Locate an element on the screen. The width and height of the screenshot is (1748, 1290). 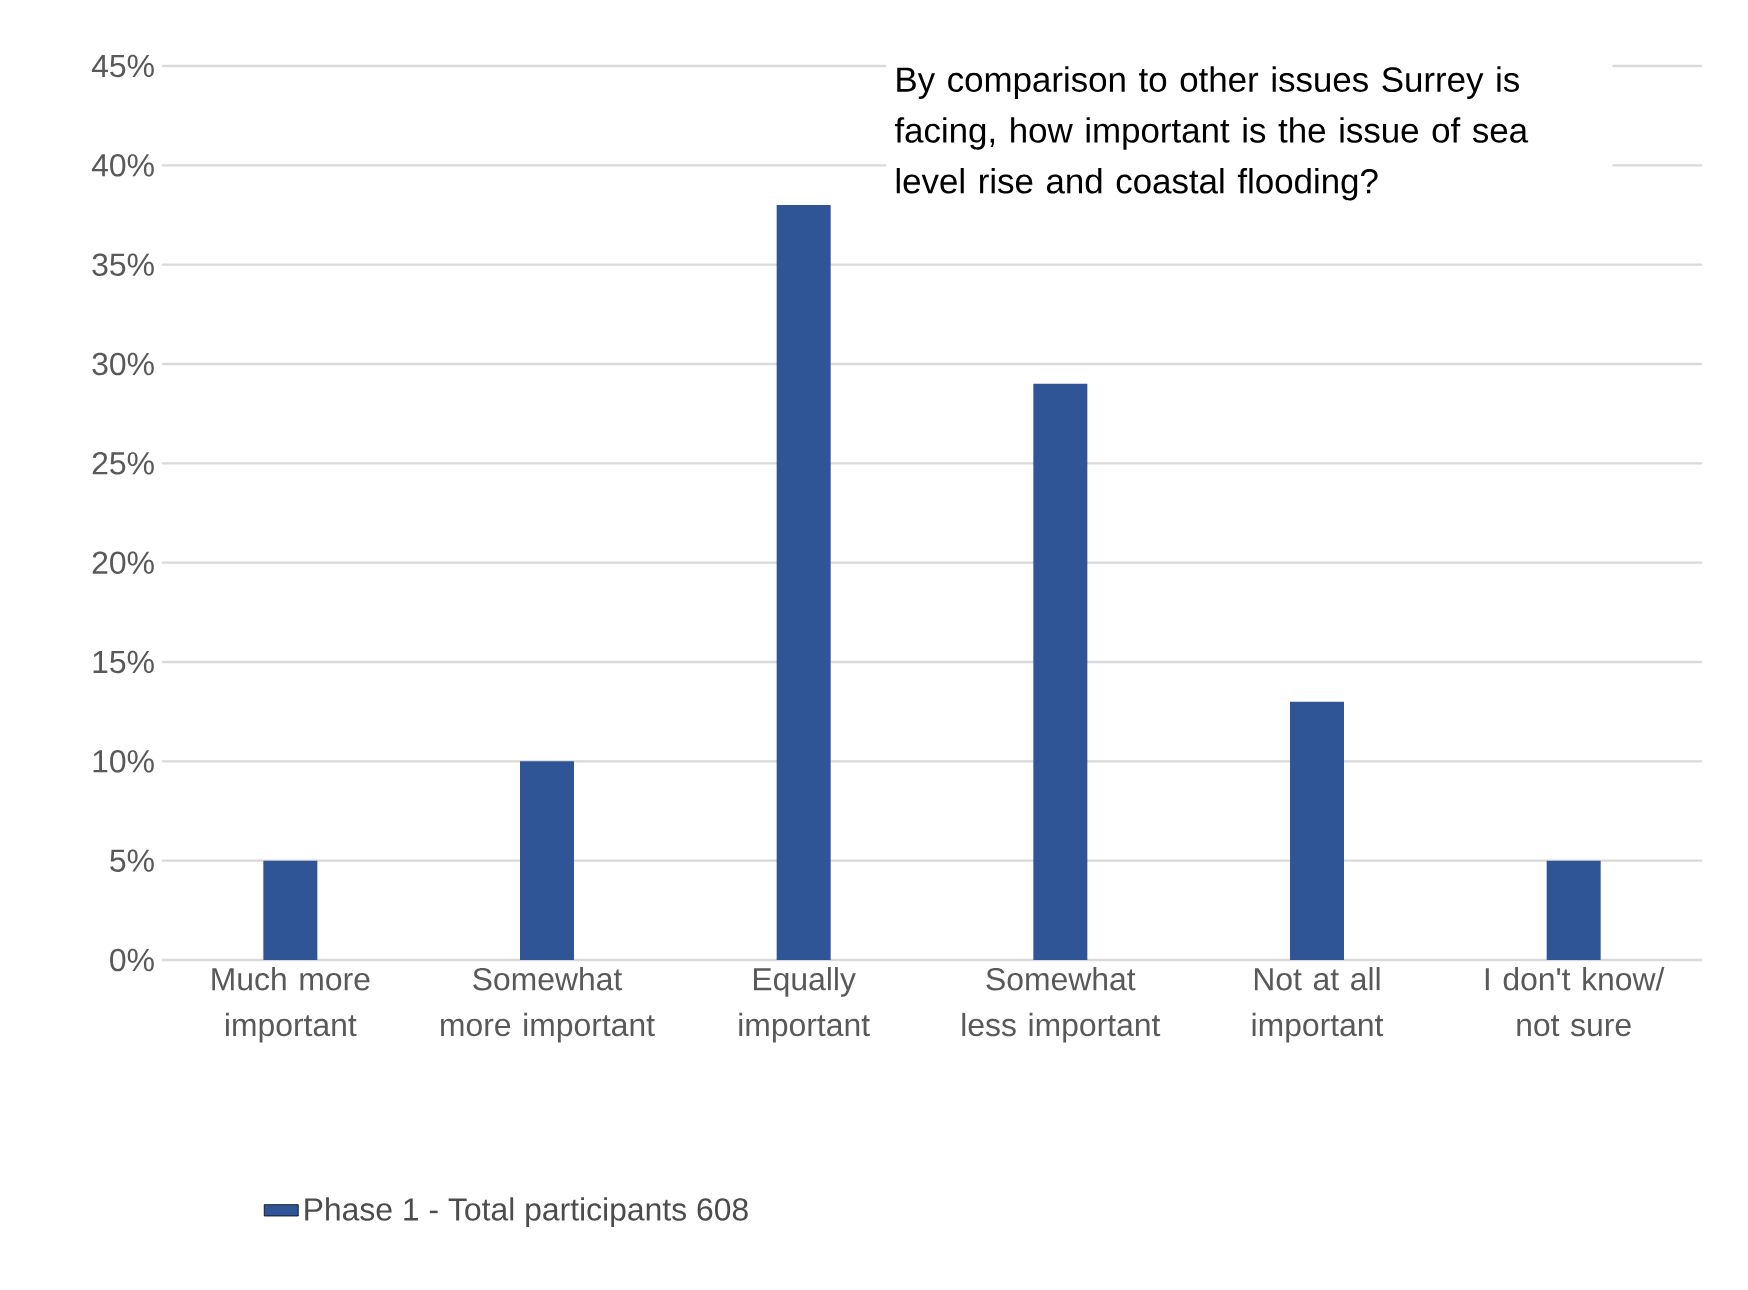
y-tick-label: 0% is located at coordinates (132, 960).